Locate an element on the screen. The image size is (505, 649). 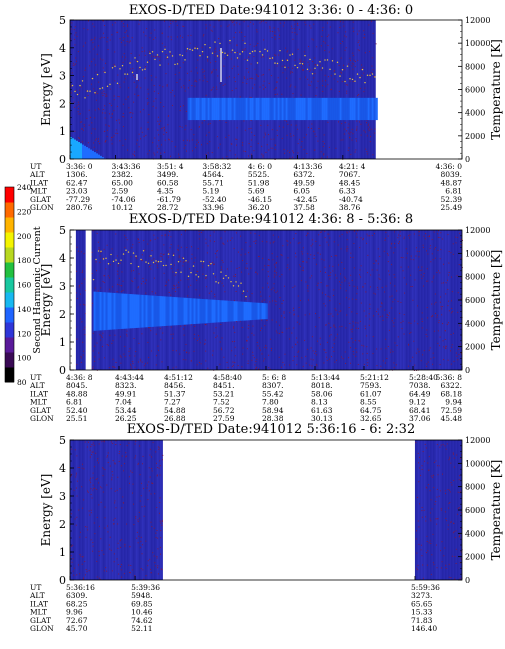
orbit-value: 45.70 is located at coordinates (77, 628).